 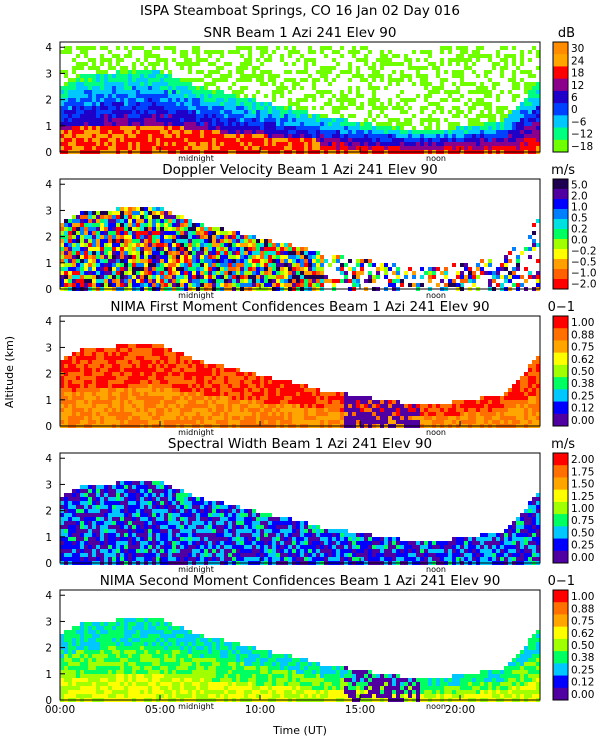 I want to click on colorbar-swatch, so click(x=560, y=184).